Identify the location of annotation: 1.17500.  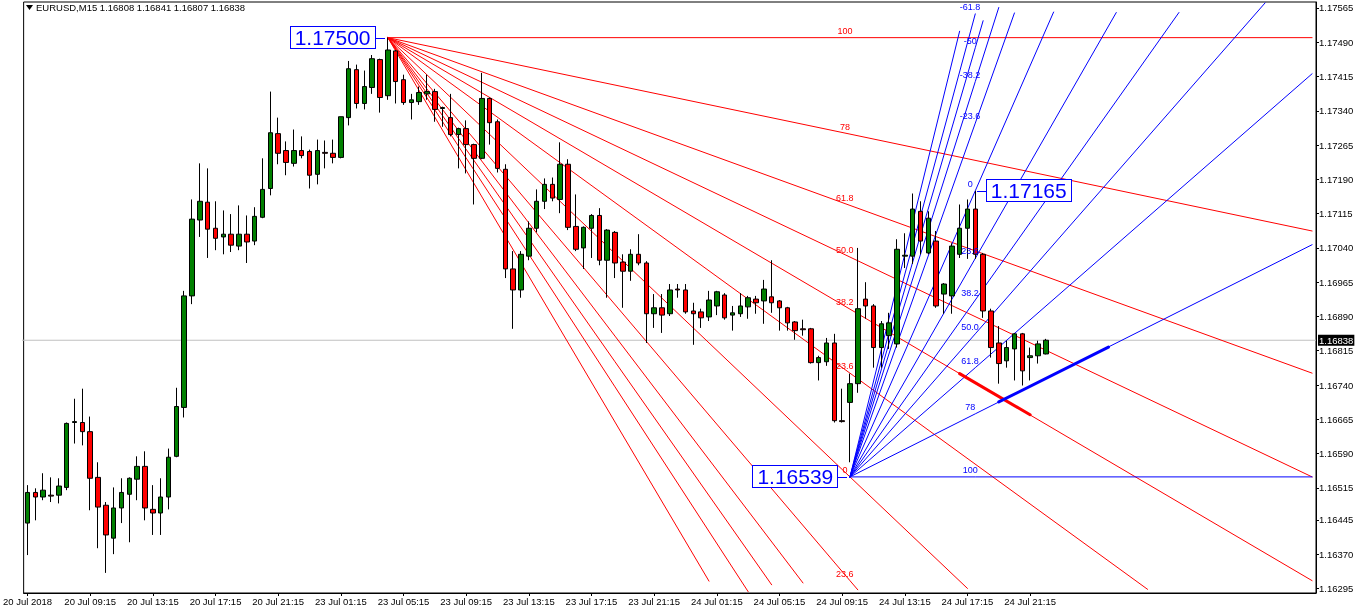
(332, 38).